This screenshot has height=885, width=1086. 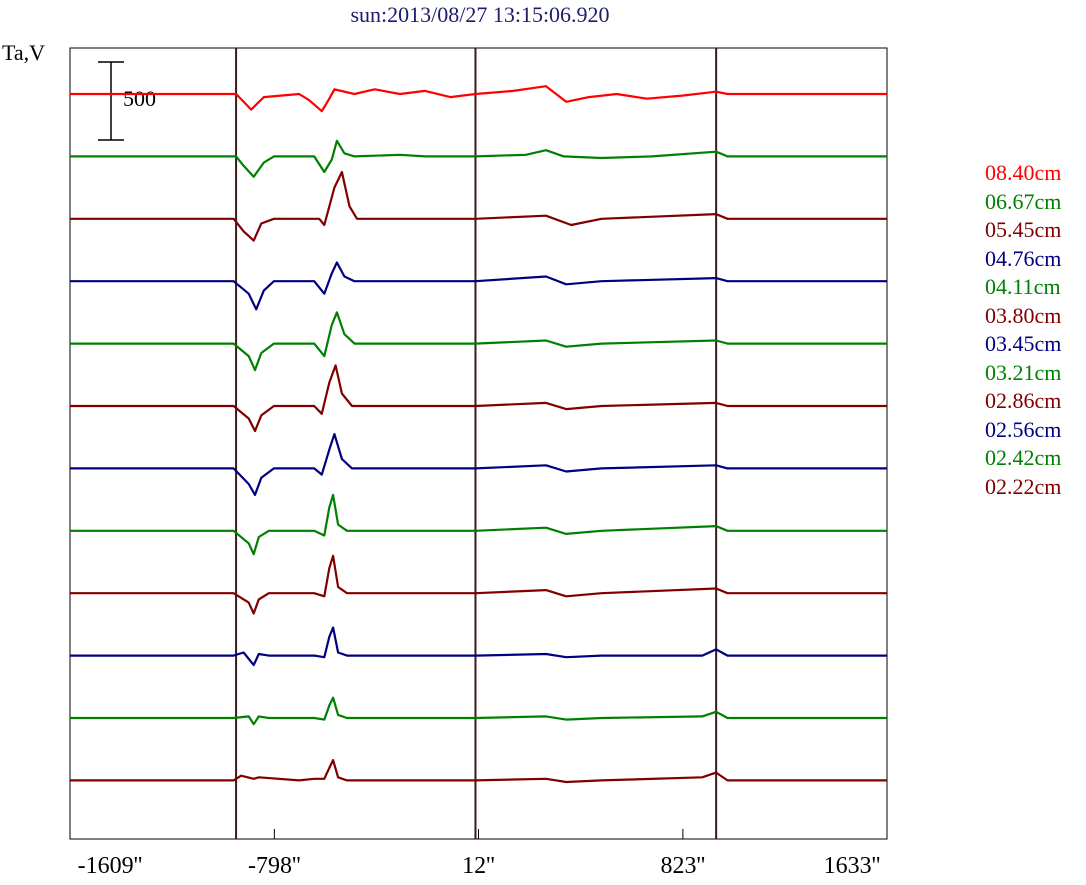 What do you see at coordinates (1023, 343) in the screenshot?
I see `legend-entry: 03.45cm` at bounding box center [1023, 343].